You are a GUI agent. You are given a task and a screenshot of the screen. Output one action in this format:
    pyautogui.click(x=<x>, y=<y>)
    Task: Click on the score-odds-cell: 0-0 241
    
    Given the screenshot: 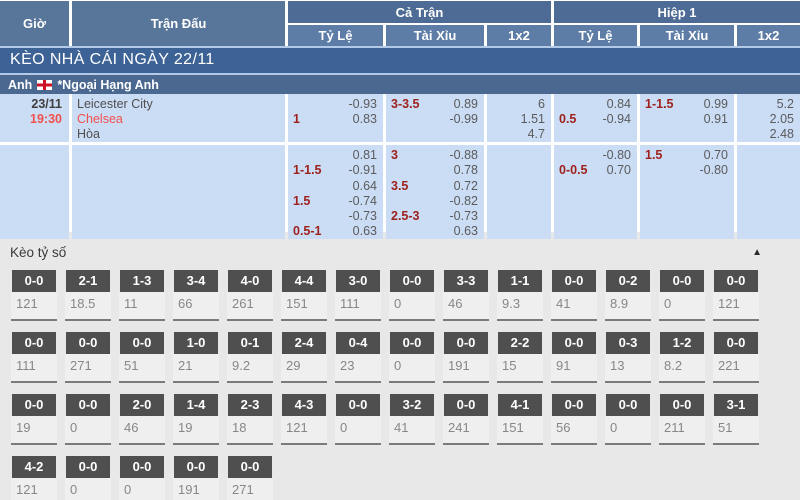 What is the action you would take?
    pyautogui.click(x=466, y=419)
    